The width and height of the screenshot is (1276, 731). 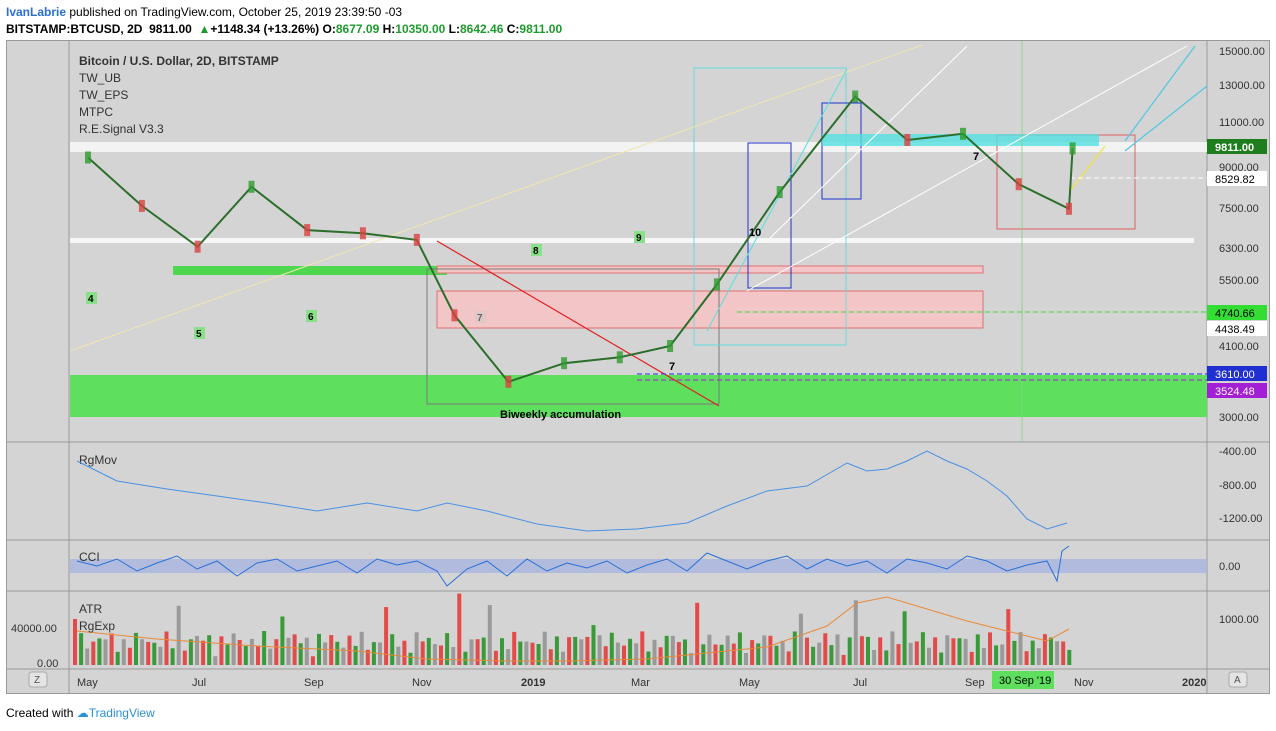 I want to click on price-tick: 7500.00, so click(x=1239, y=209).